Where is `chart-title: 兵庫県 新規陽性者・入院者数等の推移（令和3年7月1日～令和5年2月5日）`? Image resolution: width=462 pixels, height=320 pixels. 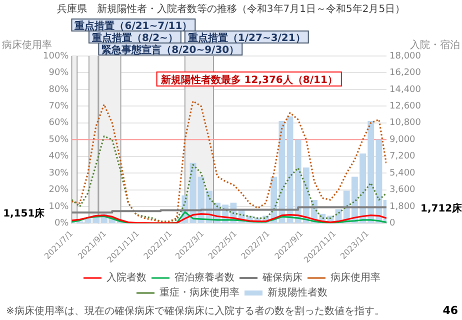
chart-title: 兵庫県 新規陽性者・入院者数等の推移（令和3年7月1日～令和5年2月5日） is located at coordinates (231, 9).